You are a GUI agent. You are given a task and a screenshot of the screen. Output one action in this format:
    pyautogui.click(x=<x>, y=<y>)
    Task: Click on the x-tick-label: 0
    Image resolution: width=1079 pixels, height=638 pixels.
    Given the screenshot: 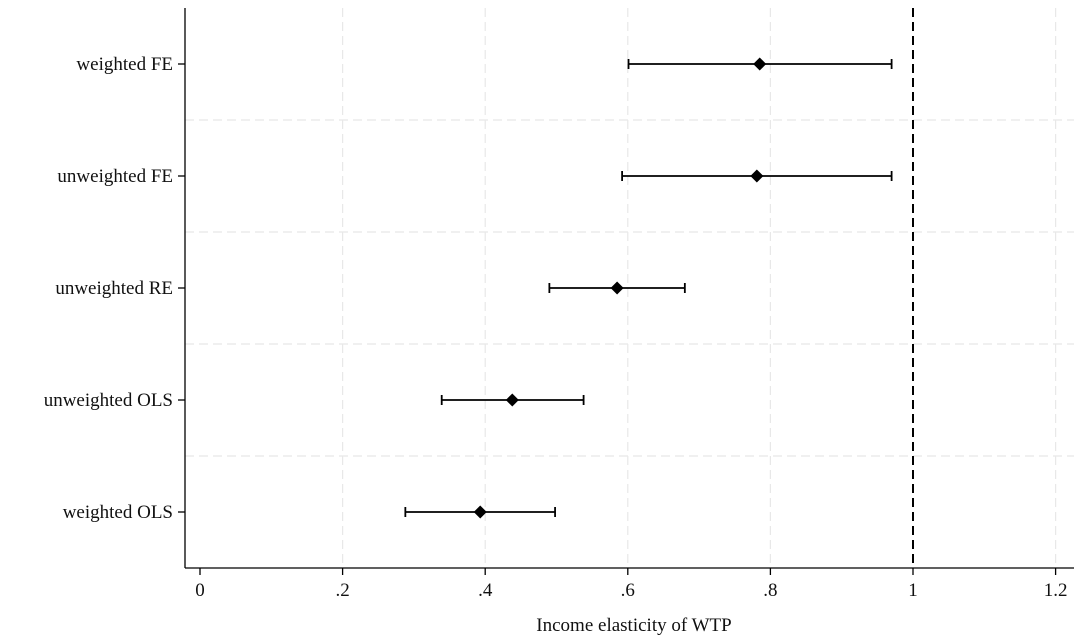 What is the action you would take?
    pyautogui.click(x=200, y=590)
    